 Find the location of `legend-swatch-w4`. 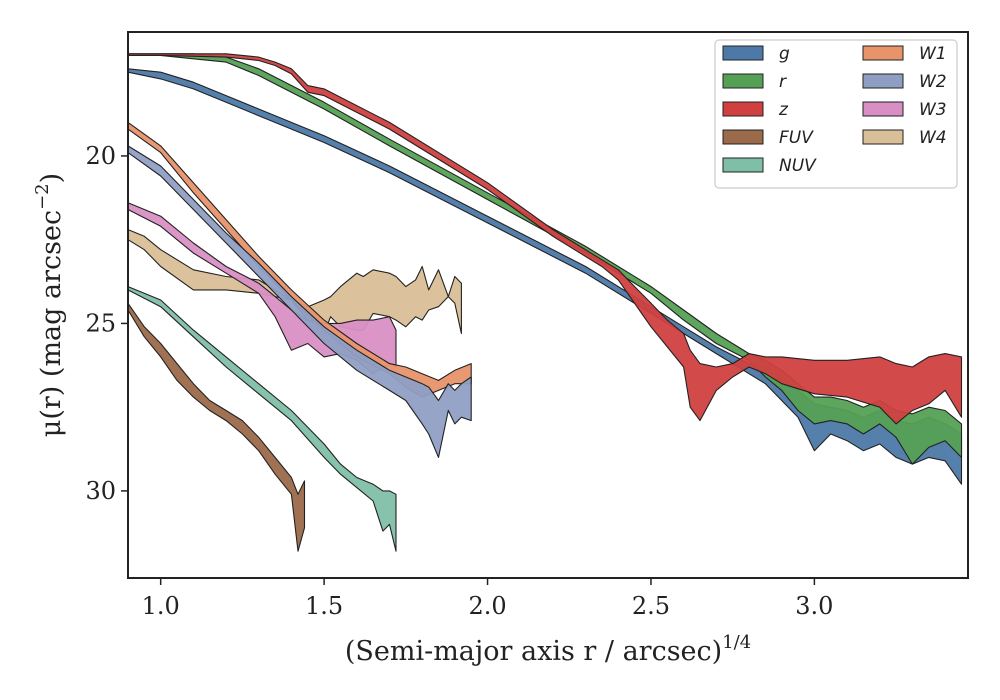

legend-swatch-w4 is located at coordinates (883, 137).